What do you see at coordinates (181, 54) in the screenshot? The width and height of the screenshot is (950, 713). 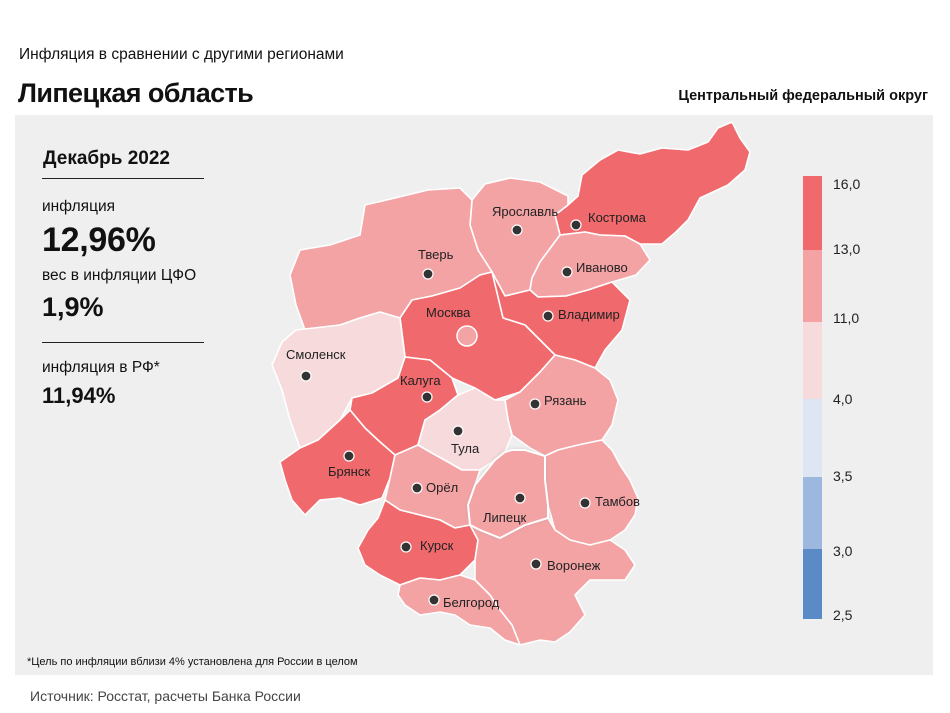 I see `chart-subtitle: Инфляция в сравнении с другими регионами` at bounding box center [181, 54].